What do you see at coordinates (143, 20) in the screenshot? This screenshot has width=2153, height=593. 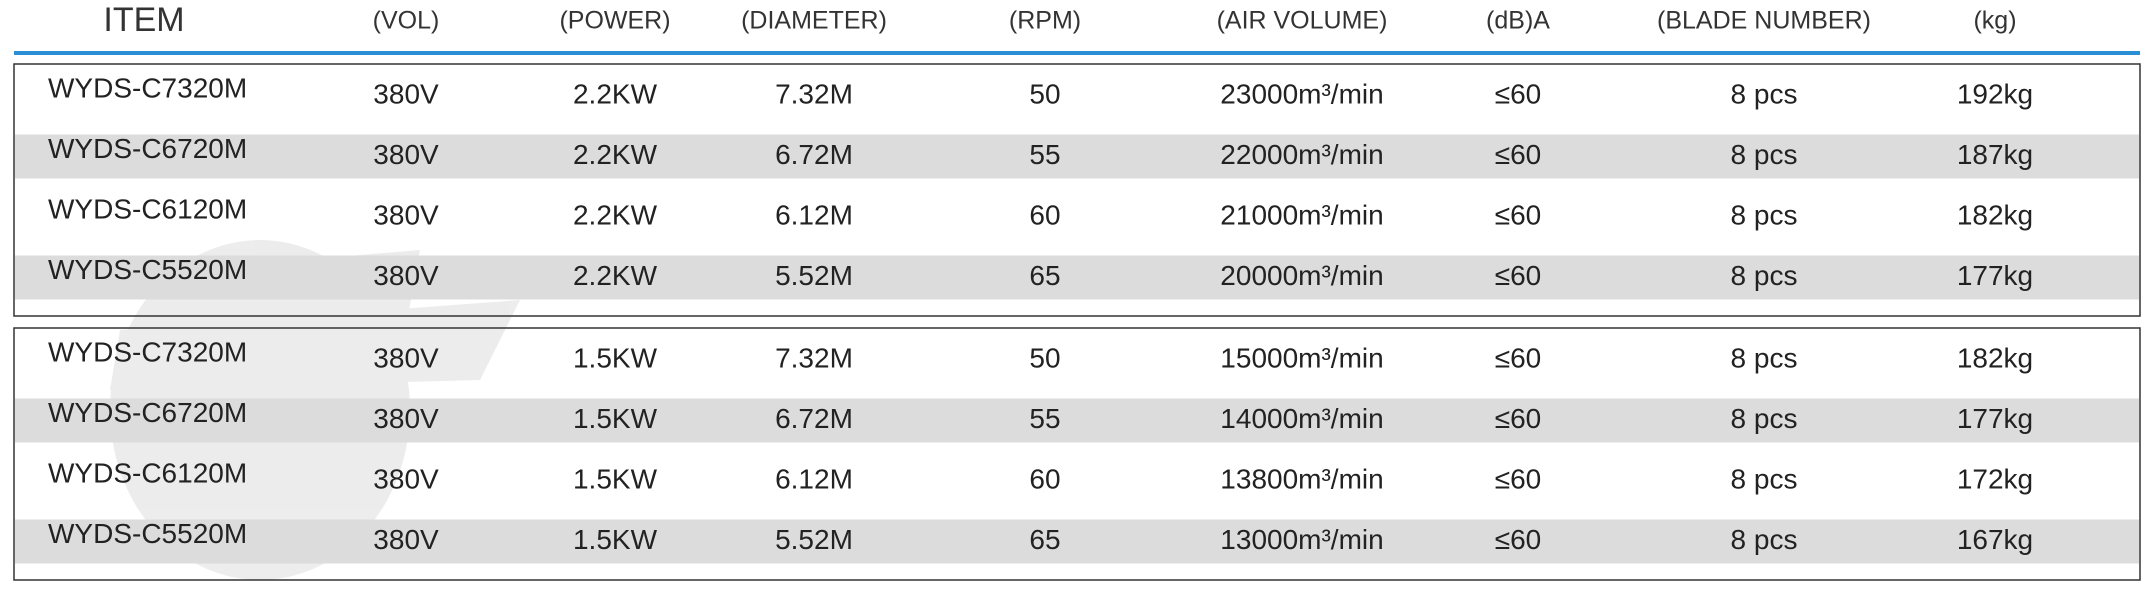 I see `column-header: ITEM` at bounding box center [143, 20].